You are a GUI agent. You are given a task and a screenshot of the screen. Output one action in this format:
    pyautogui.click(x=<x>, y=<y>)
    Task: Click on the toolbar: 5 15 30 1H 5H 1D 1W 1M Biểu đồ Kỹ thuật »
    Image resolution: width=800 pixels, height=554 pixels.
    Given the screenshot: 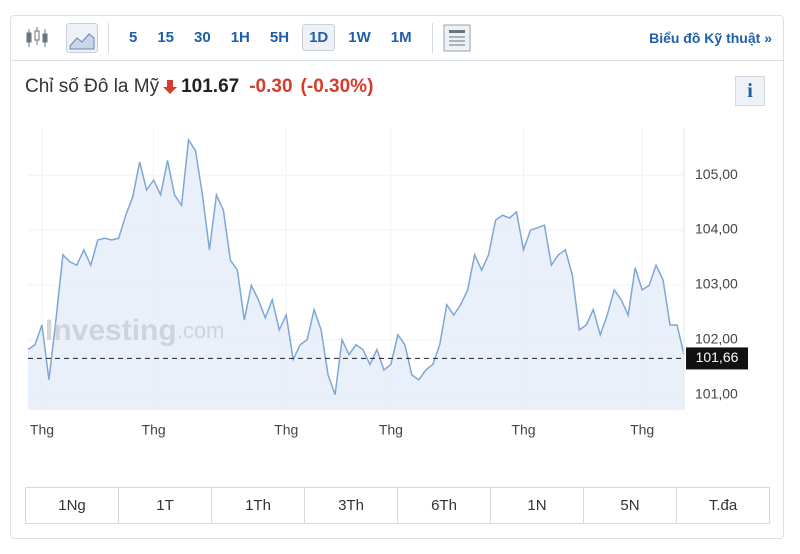 What is the action you would take?
    pyautogui.click(x=397, y=38)
    